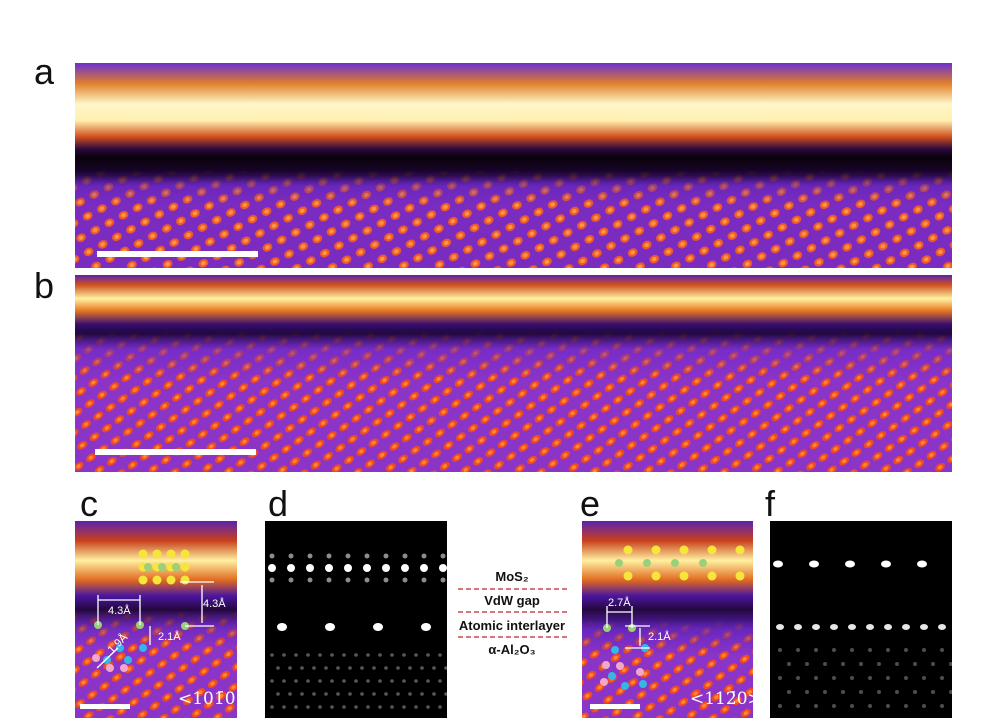 The width and height of the screenshot is (1000, 723). Describe the element at coordinates (44, 285) in the screenshot. I see `panel-label: b` at that location.